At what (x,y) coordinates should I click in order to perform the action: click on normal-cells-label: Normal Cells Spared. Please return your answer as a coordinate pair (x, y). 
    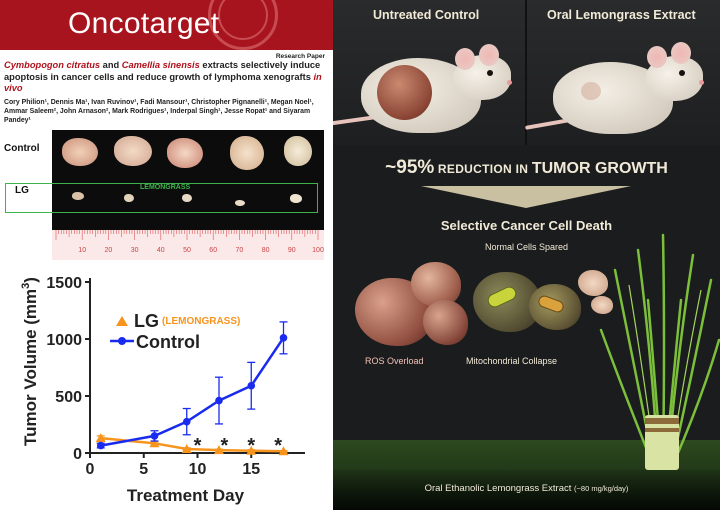
    Looking at the image, I should click on (526, 247).